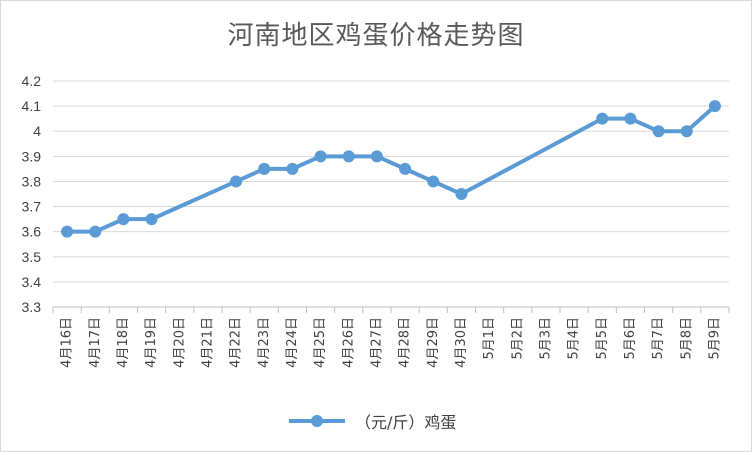 The width and height of the screenshot is (752, 452). I want to click on y-tick-label: 4, so click(37, 131).